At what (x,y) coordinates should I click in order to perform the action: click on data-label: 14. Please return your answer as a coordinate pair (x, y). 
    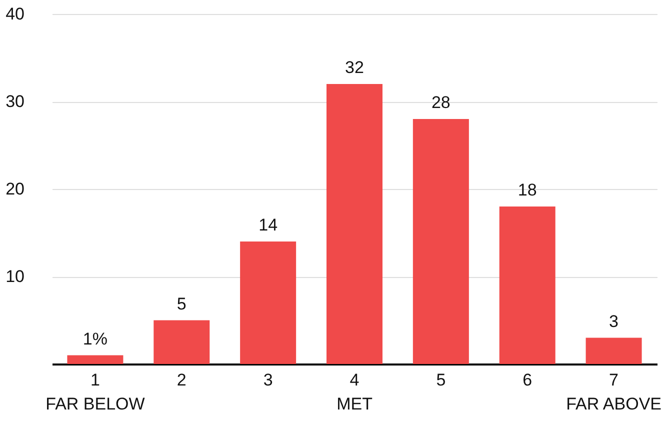
    Looking at the image, I should click on (268, 225).